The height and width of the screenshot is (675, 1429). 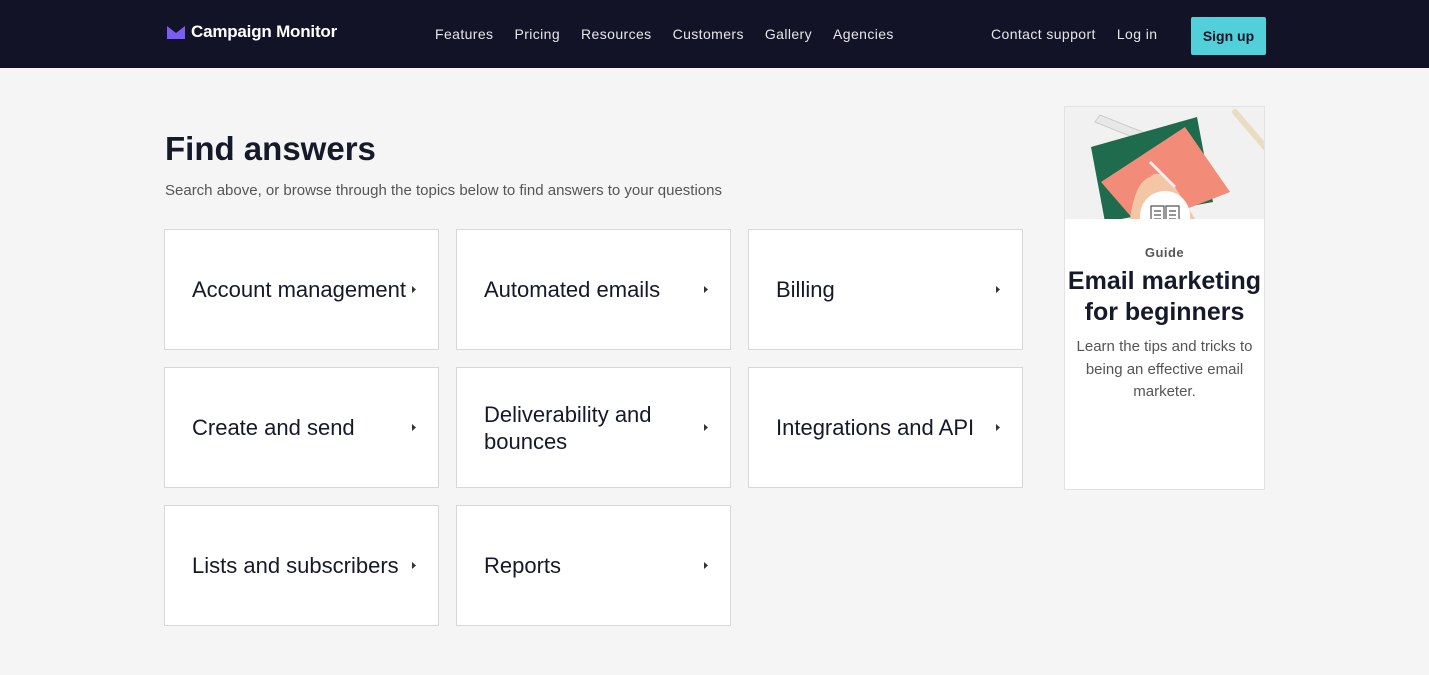 I want to click on guide-title: Email marketing for beginners, so click(x=1164, y=296).